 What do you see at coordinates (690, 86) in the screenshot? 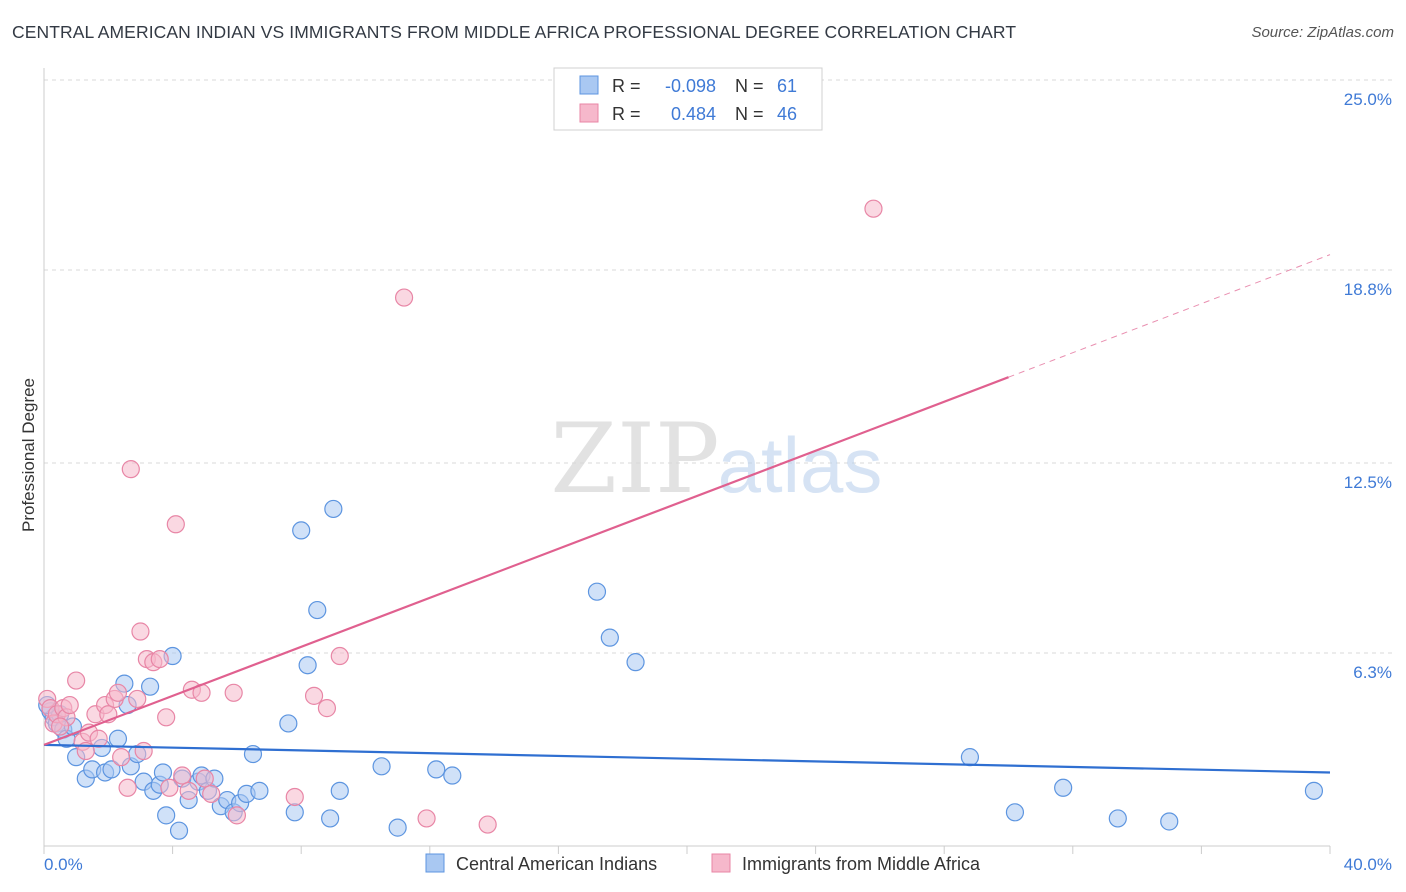
I see `legend-r-value: -0.098` at bounding box center [690, 86].